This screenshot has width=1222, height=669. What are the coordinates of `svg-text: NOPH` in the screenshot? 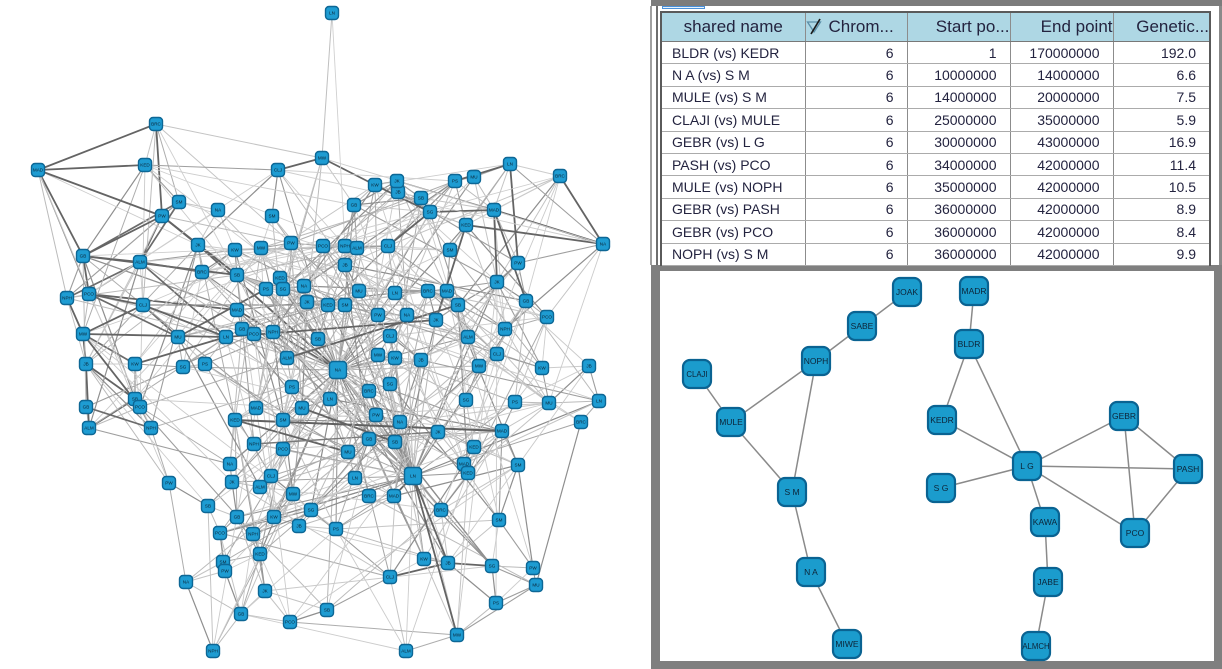 It's located at (816, 361).